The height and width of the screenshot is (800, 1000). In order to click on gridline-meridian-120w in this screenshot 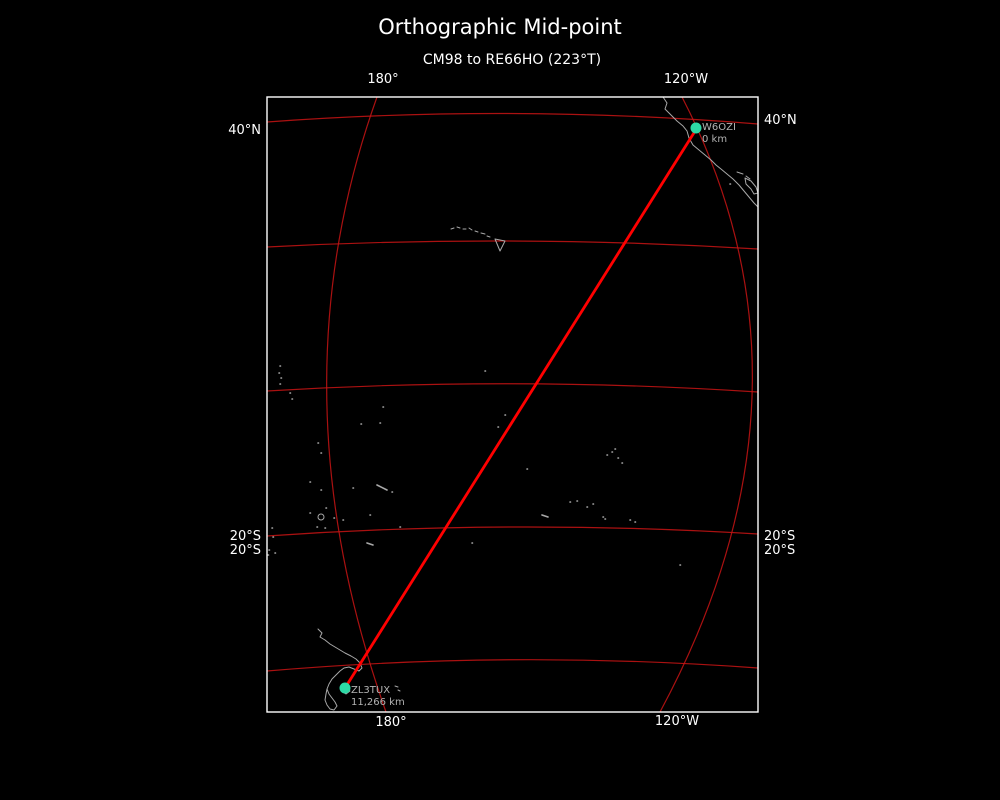, I will do `click(706, 404)`.